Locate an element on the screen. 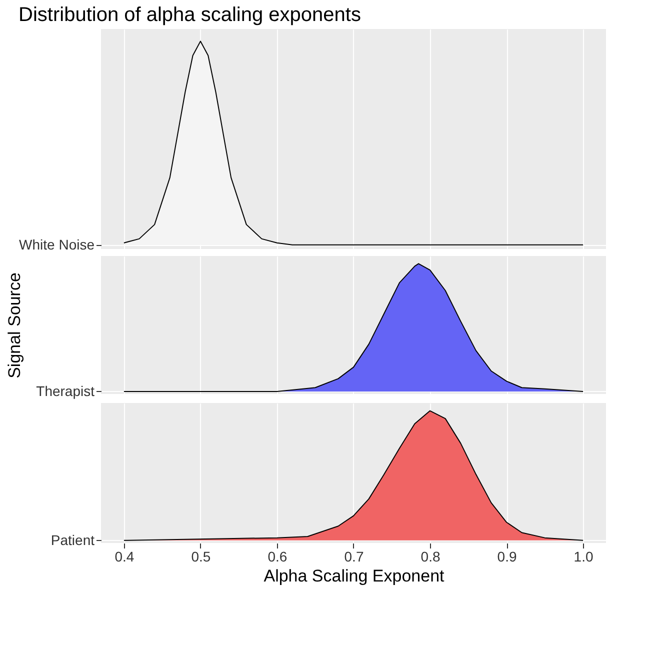 The width and height of the screenshot is (654, 668). text: White Noise is located at coordinates (57, 244).